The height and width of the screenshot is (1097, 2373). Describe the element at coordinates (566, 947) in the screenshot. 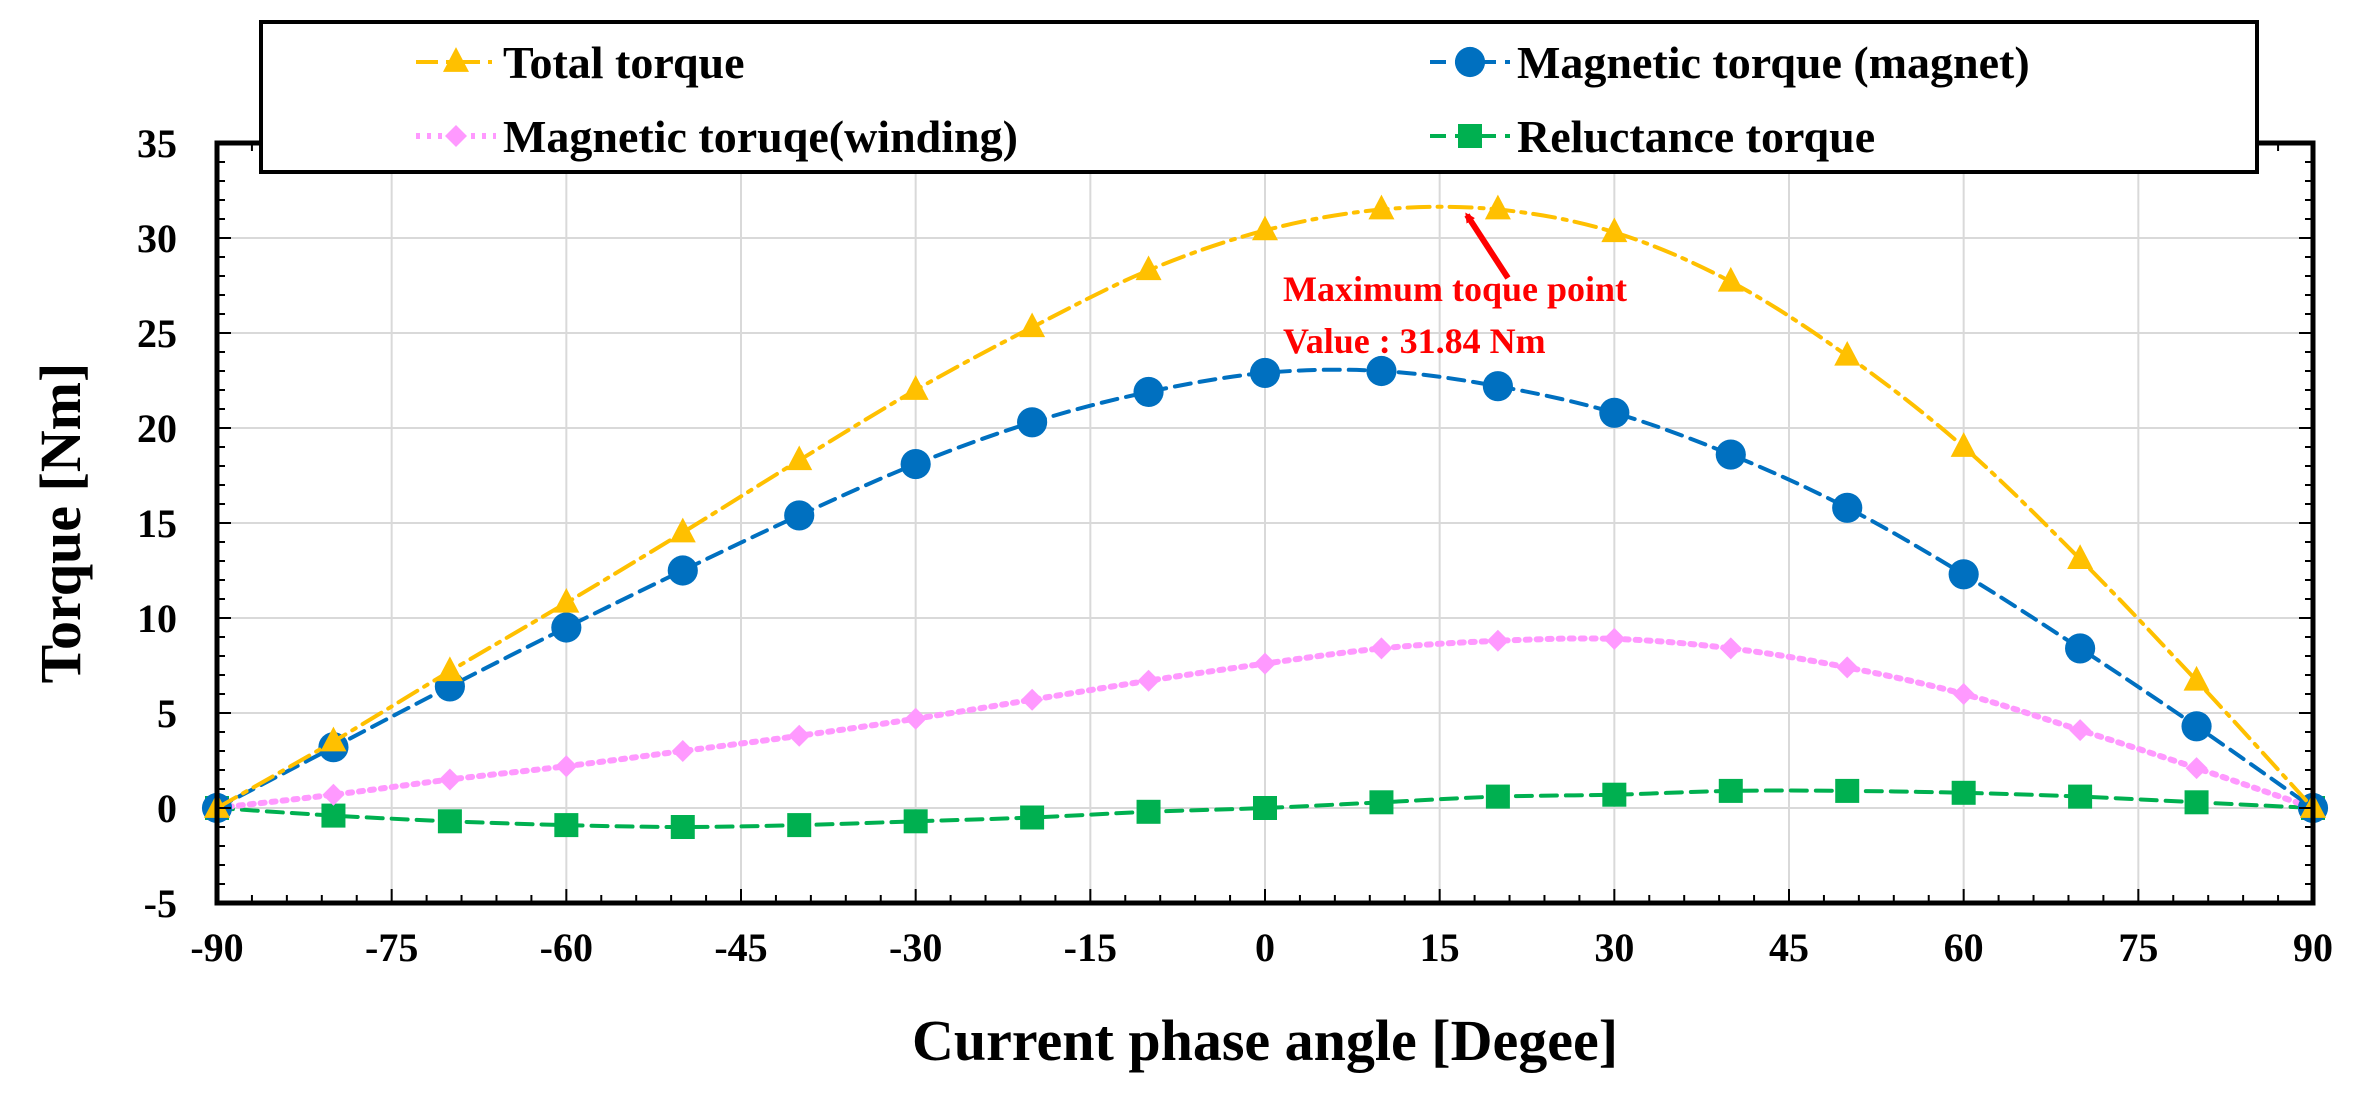

I see `x-tick-label: -60` at that location.